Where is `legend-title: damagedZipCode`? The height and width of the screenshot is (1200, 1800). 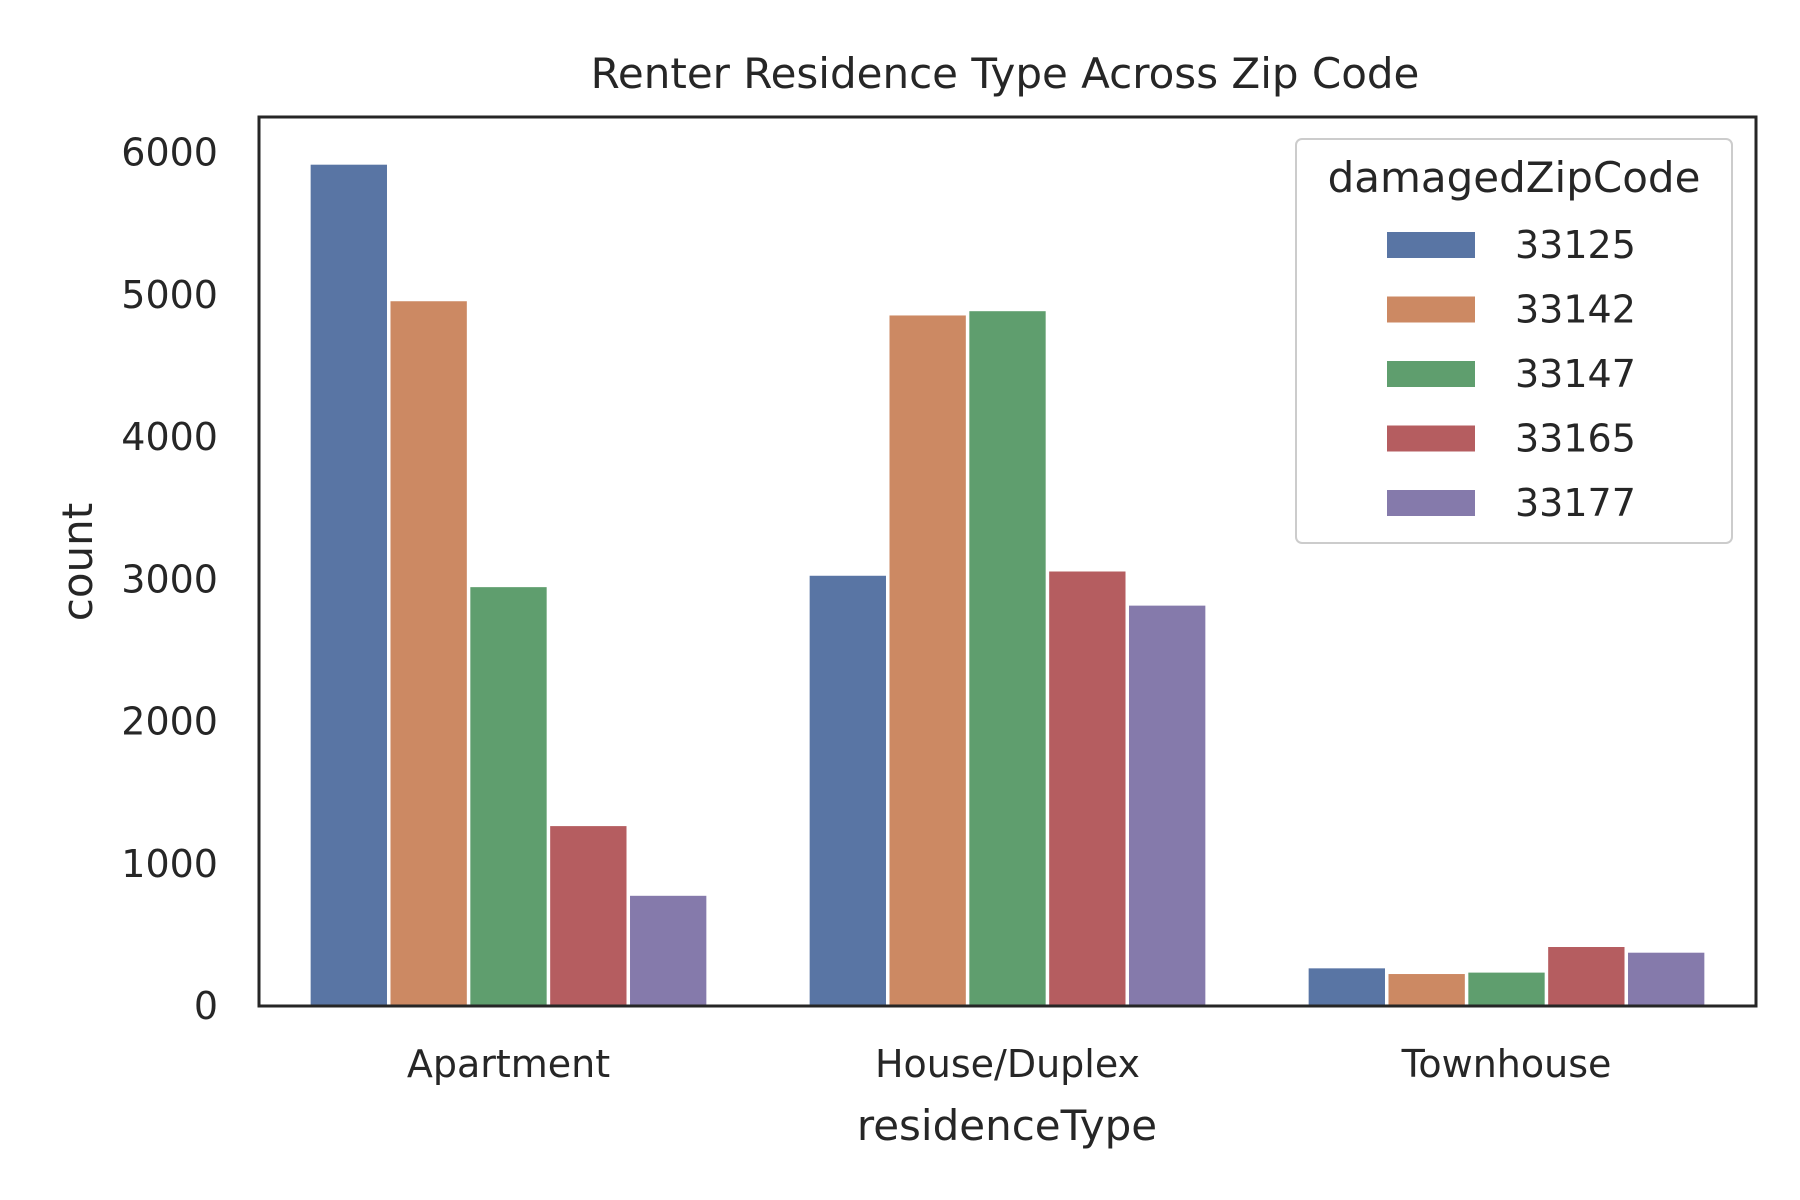 legend-title: damagedZipCode is located at coordinates (1514, 177).